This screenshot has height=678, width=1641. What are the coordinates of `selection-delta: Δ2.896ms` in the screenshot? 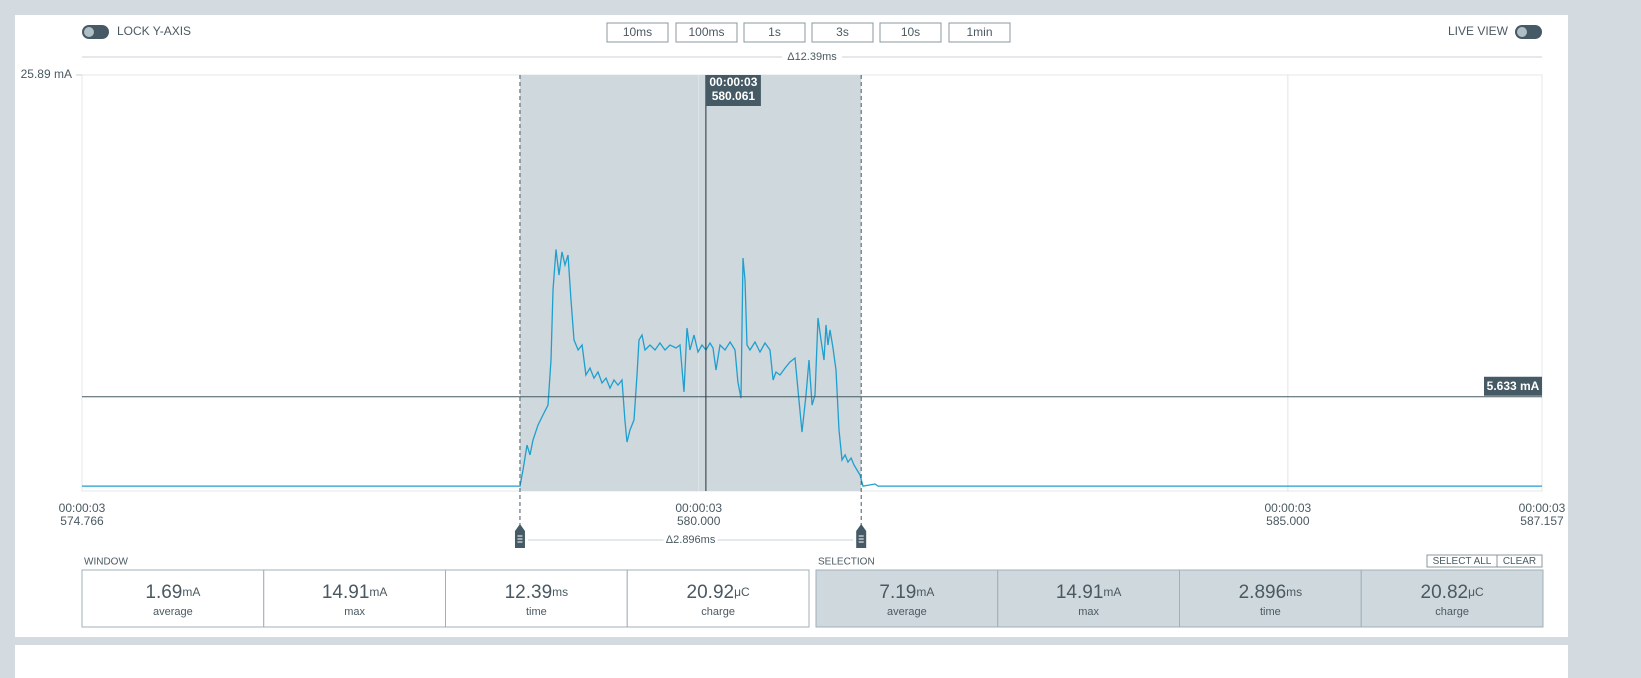 It's located at (691, 540).